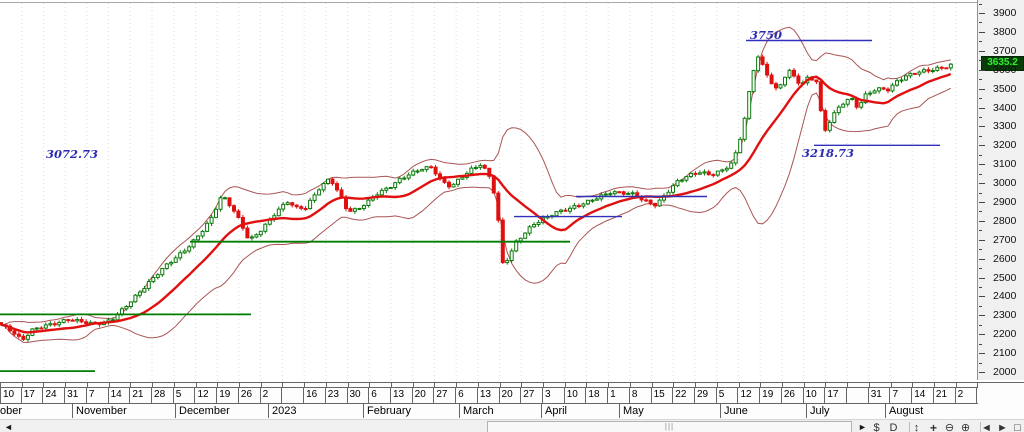 Image resolution: width=1024 pixels, height=432 pixels. I want to click on page-right-button: ►, so click(1002, 427).